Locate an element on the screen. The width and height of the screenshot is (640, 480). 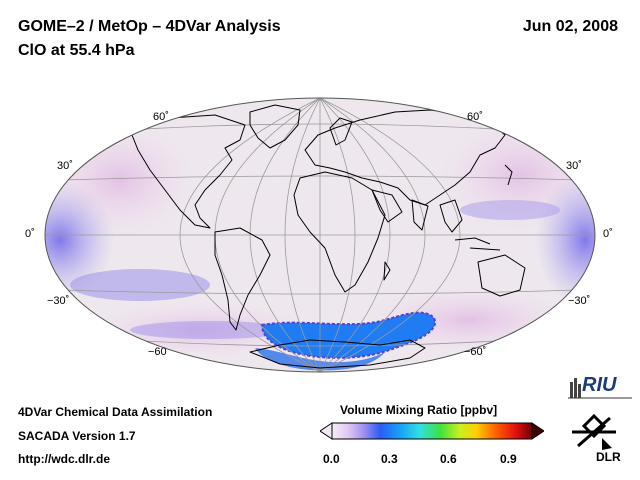
coast-eurasia is located at coordinates (405, 157).